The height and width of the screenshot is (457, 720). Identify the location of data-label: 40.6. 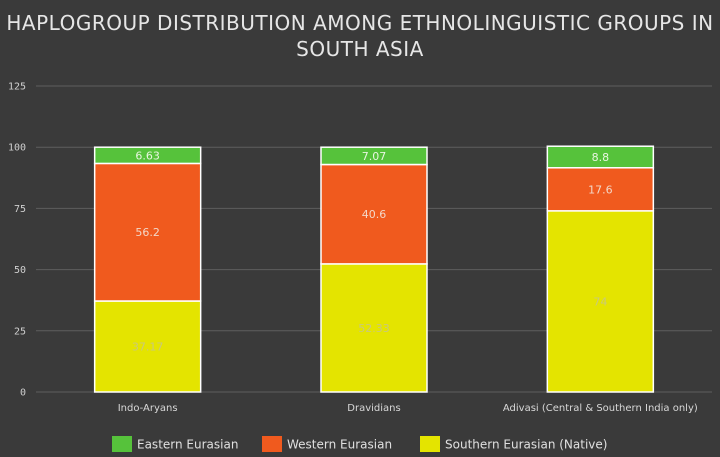
(374, 214).